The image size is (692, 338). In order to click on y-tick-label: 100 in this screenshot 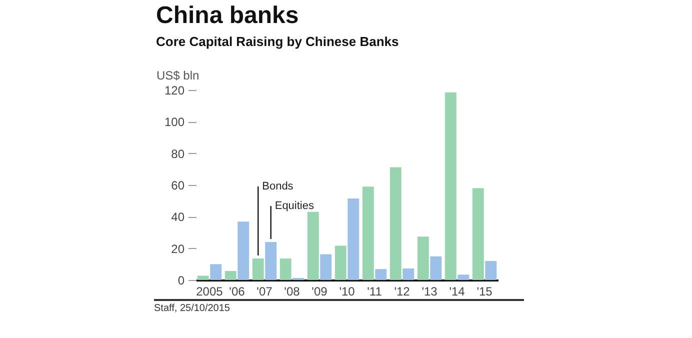, I will do `click(174, 122)`.